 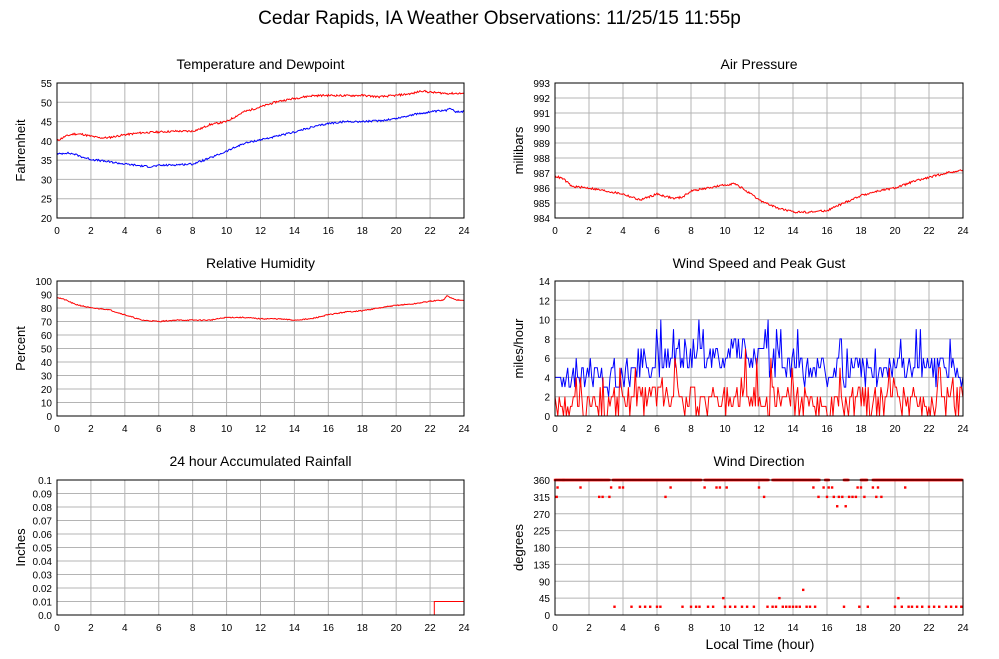 I want to click on y-tick-label: 984, so click(x=541, y=219).